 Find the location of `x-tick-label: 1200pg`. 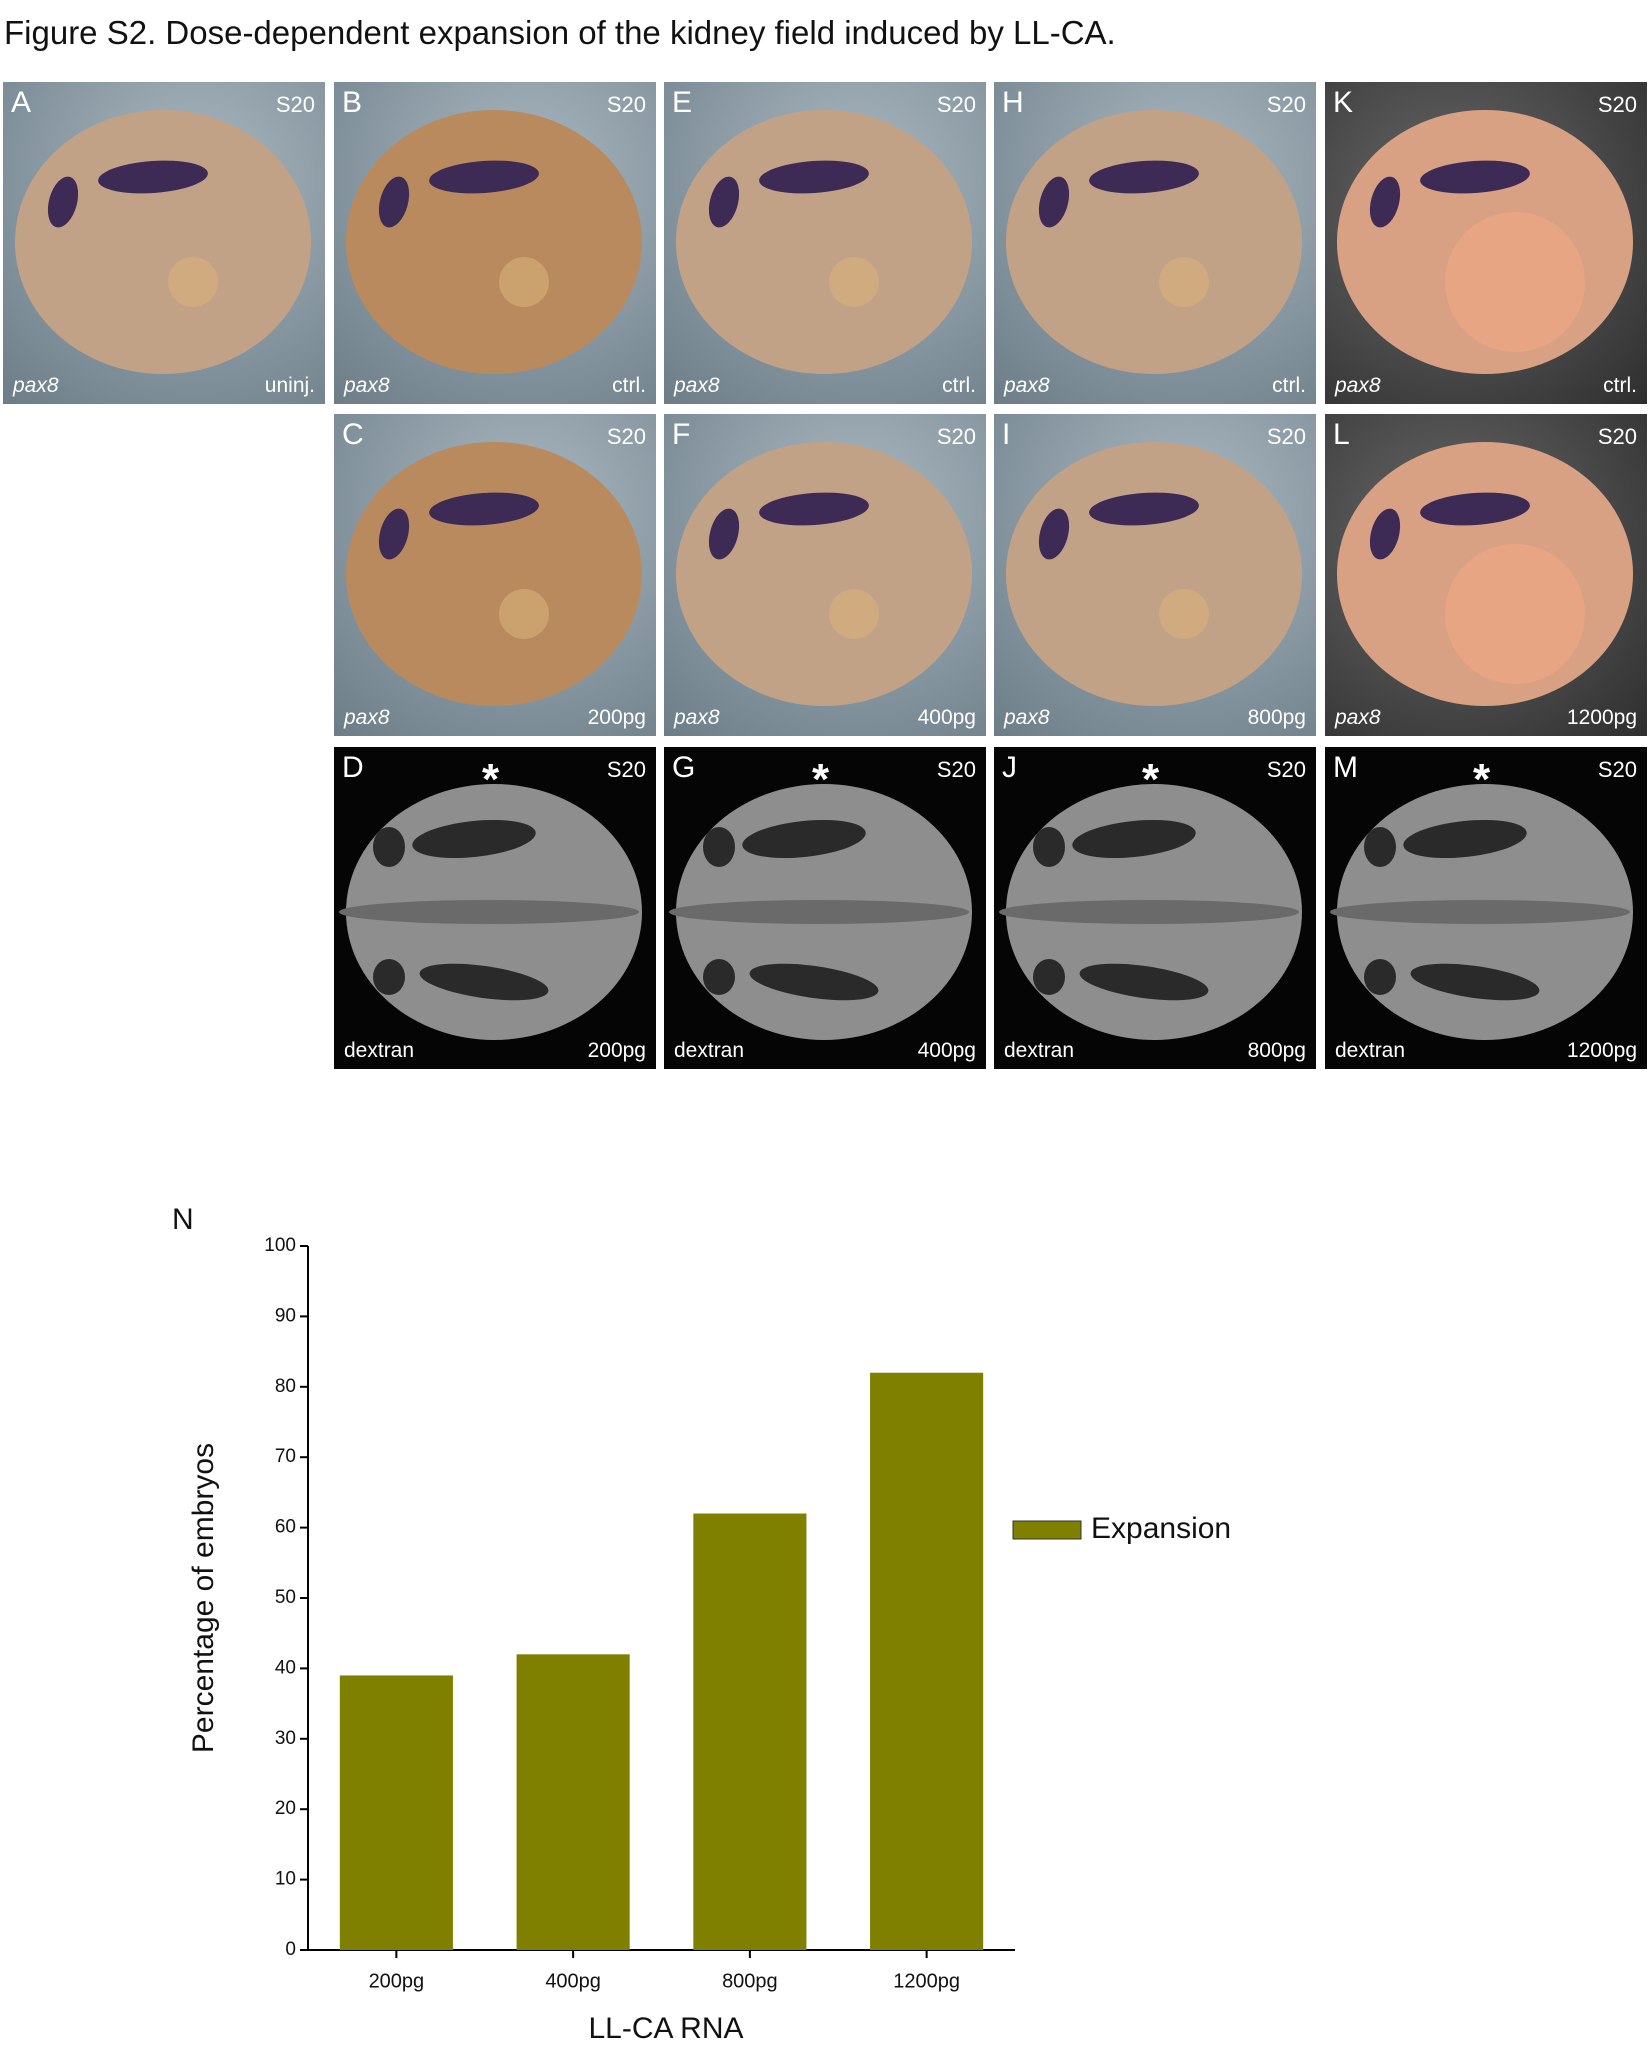

x-tick-label: 1200pg is located at coordinates (926, 1981).